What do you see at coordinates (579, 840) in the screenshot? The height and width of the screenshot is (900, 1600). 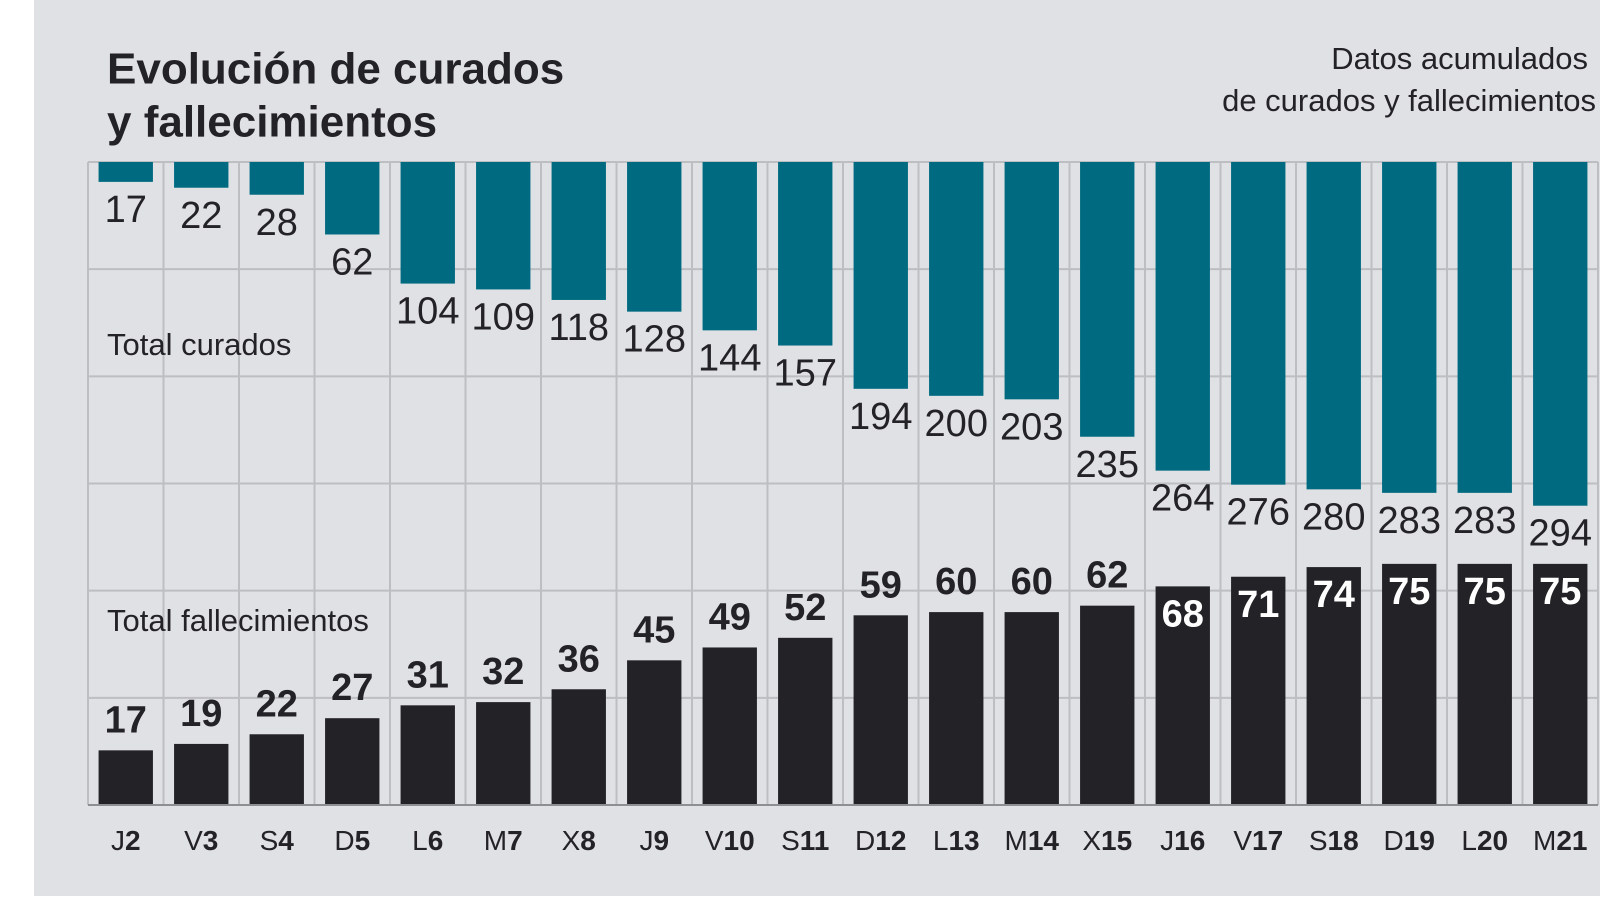 I see `x-tick-label: X8` at bounding box center [579, 840].